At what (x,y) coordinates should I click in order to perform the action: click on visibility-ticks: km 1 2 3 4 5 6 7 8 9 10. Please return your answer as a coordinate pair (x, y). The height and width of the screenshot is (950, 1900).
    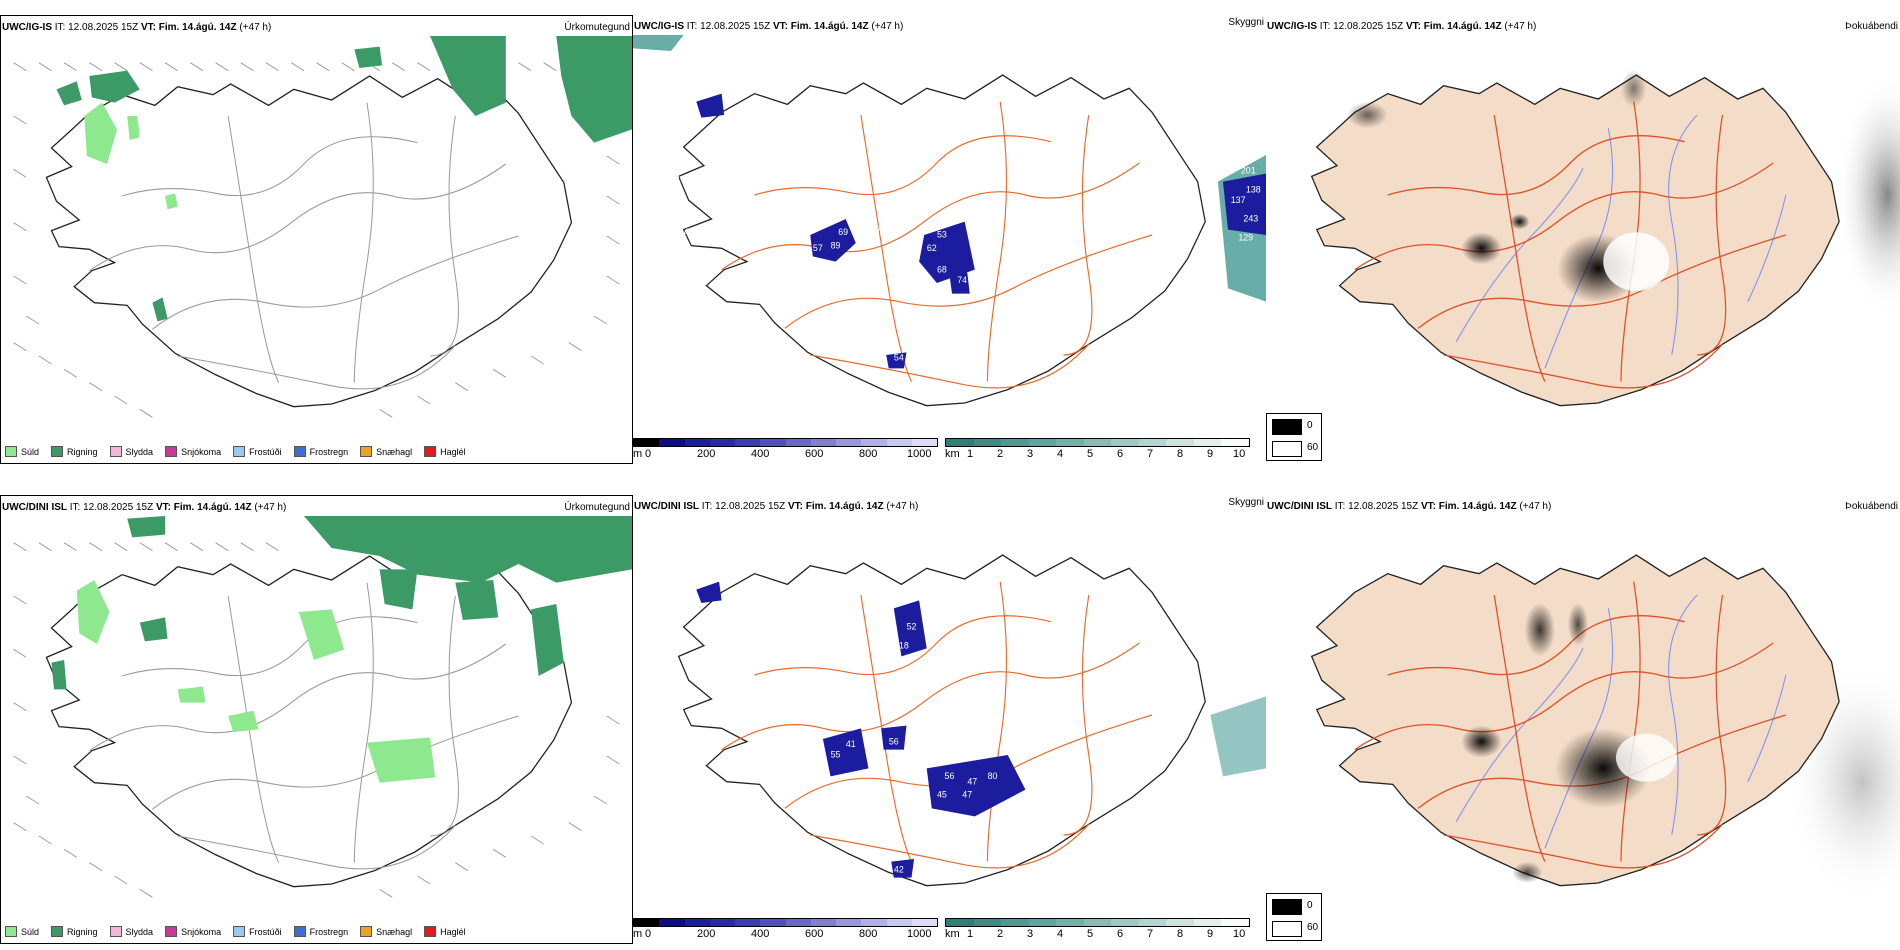
    Looking at the image, I should click on (1097, 935).